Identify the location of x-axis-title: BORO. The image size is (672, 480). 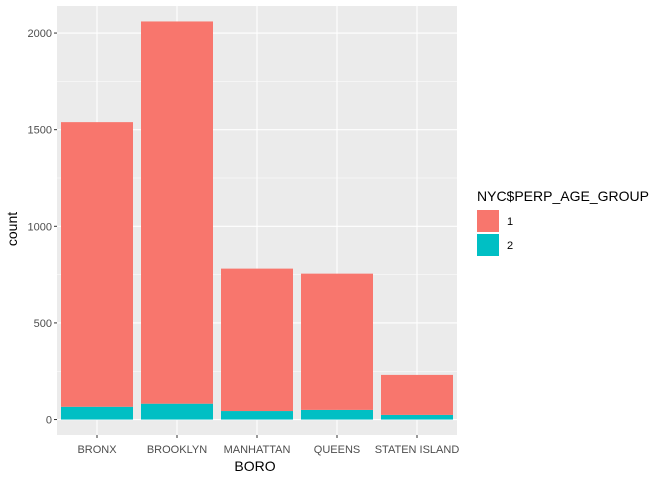
(254, 466).